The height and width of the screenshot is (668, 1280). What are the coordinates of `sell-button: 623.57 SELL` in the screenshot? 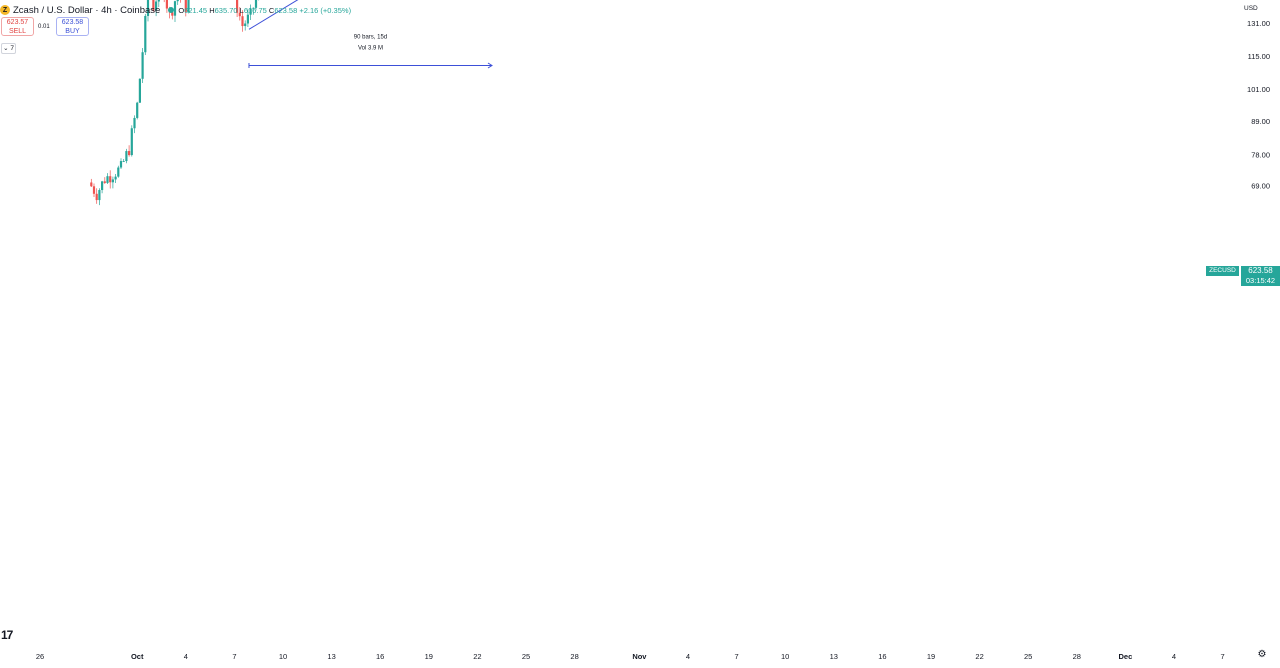 It's located at (17, 26).